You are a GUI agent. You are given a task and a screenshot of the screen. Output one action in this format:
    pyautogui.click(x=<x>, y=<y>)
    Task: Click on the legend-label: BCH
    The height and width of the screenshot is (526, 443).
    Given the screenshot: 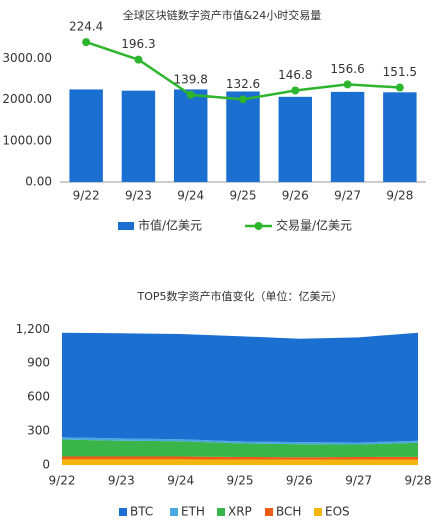 What is the action you would take?
    pyautogui.click(x=288, y=512)
    